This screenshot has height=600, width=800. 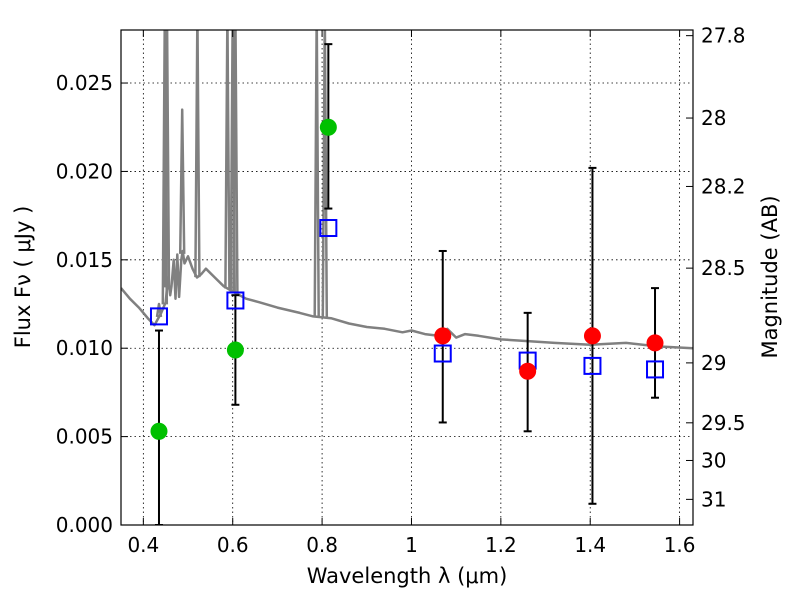 What do you see at coordinates (233, 545) in the screenshot?
I see `x-tick-label: 0.6` at bounding box center [233, 545].